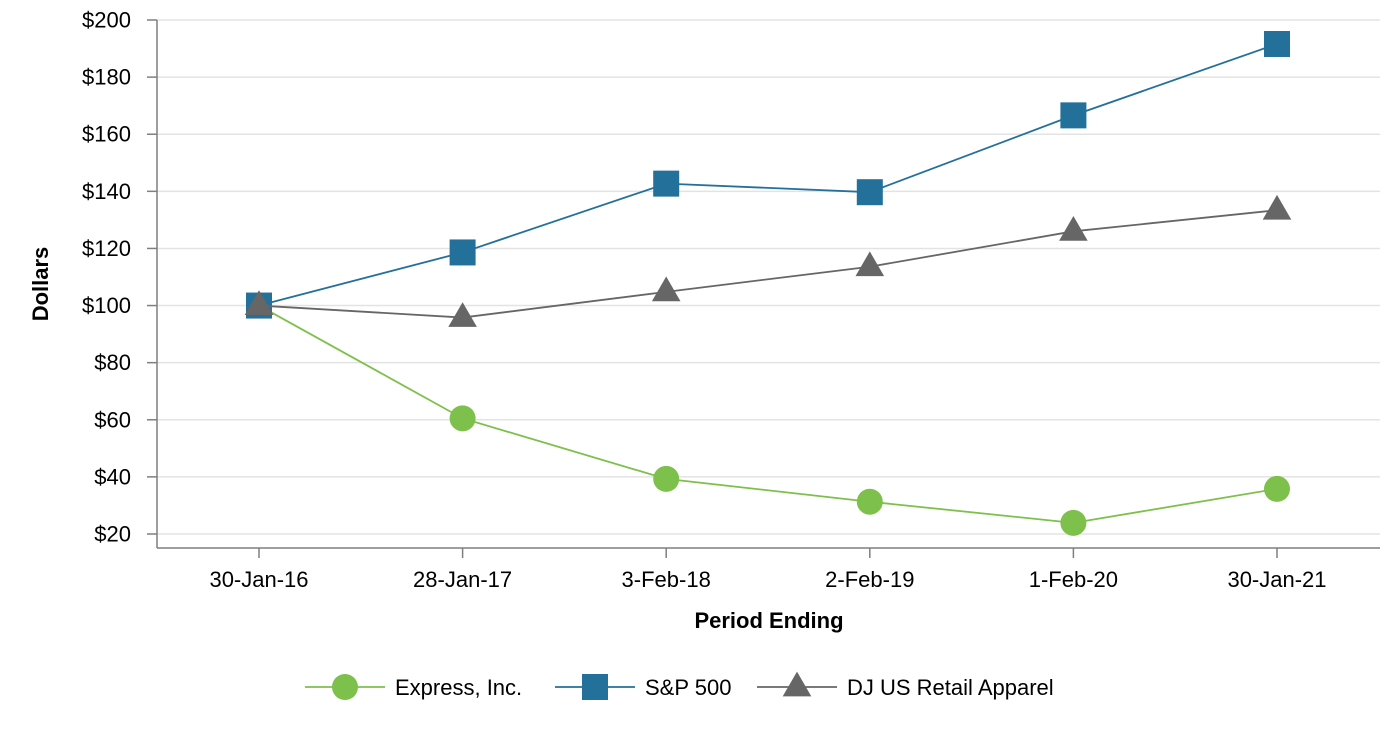  Describe the element at coordinates (119, 277) in the screenshot. I see `y-axis-ticks: $20 $40 $60 $80 $100 $120 $140 $160 $180 $200` at that location.